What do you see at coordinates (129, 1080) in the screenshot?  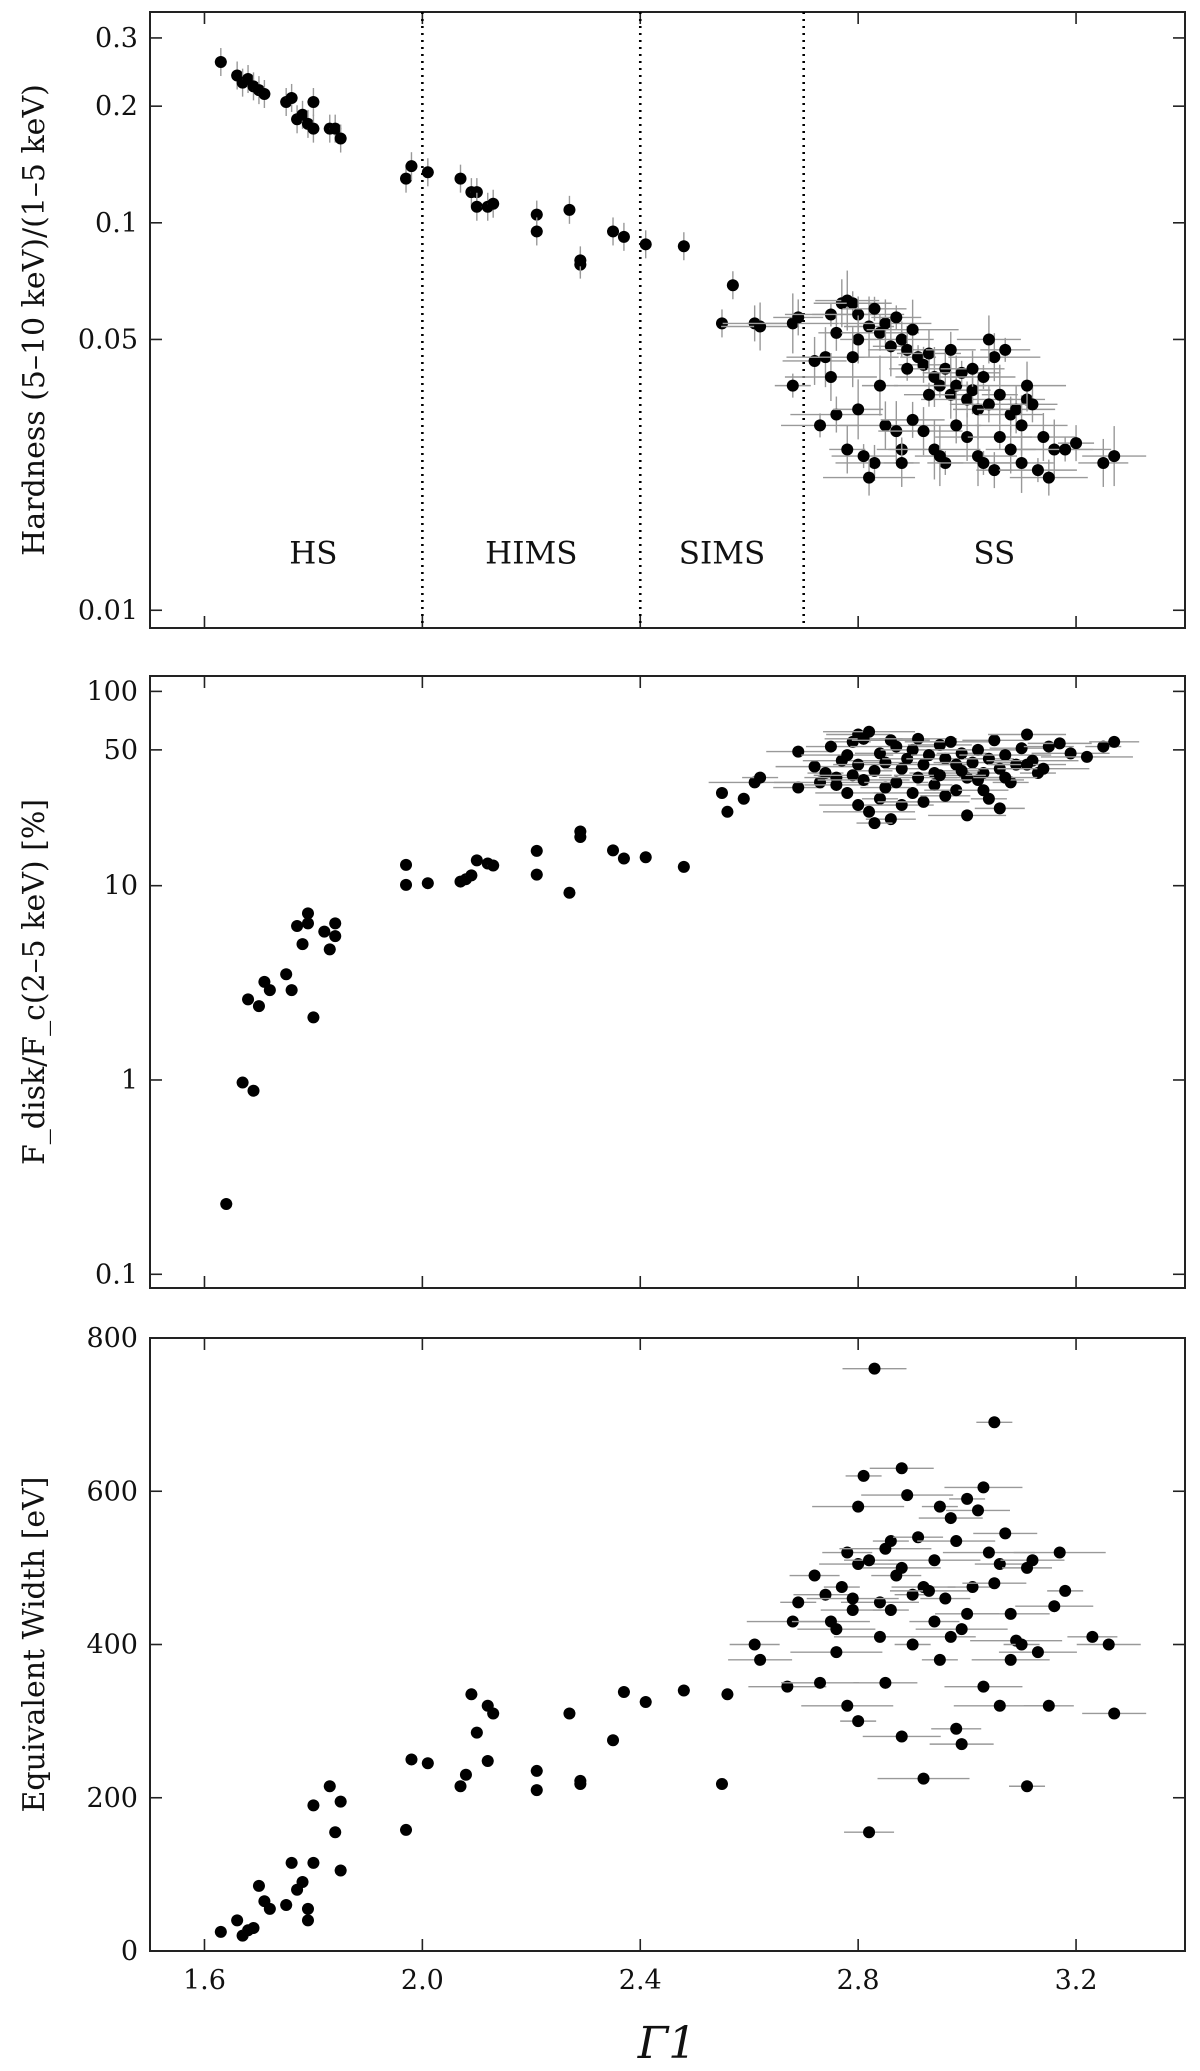 I see `y-tick-label: 1` at bounding box center [129, 1080].